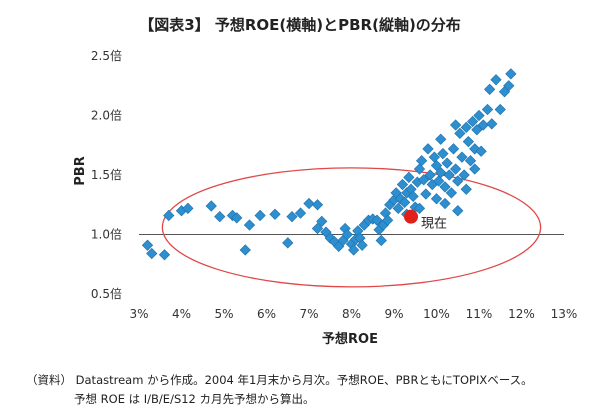 Image resolution: width=600 pixels, height=418 pixels. Describe the element at coordinates (194, 399) in the screenshot. I see `source-note-line-2: 予想 ROE は I/B/E/S12 カ月先予想から算出。` at that location.